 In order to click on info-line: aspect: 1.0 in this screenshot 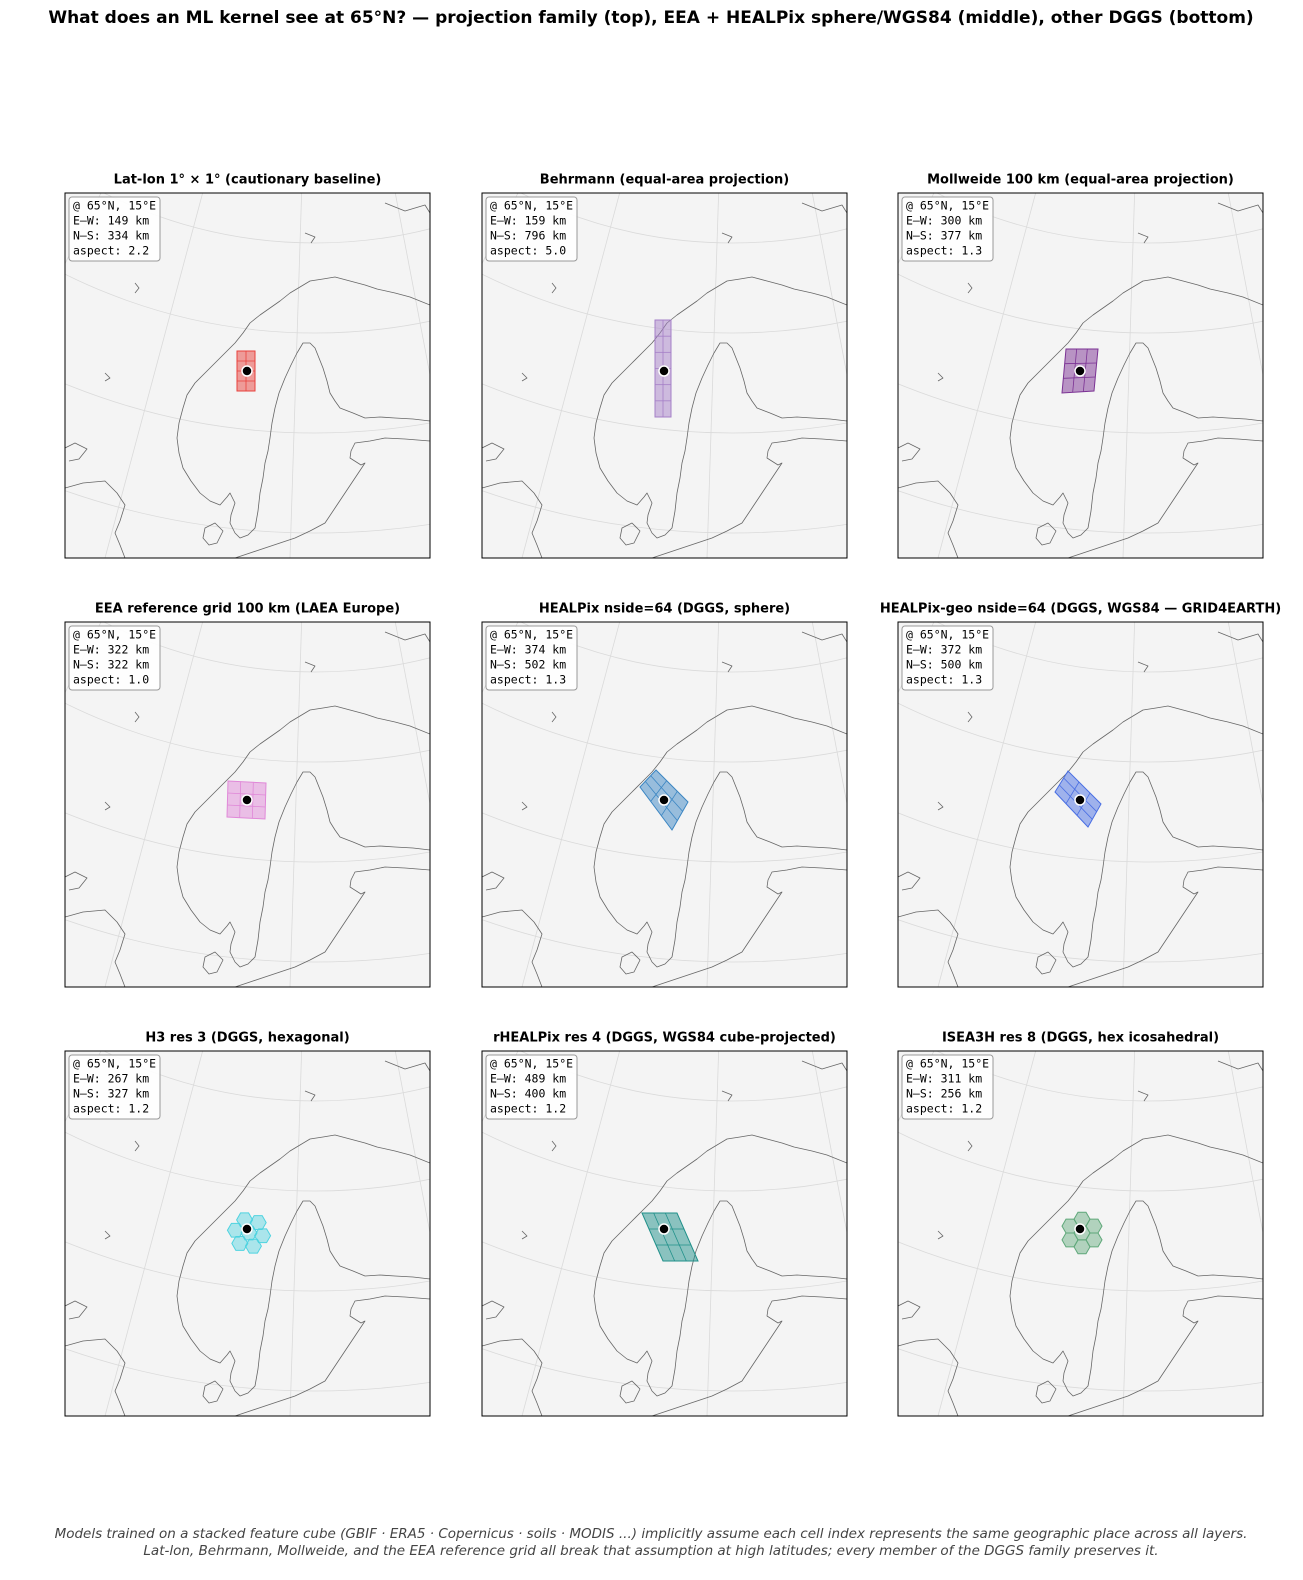, I will do `click(111, 680)`.